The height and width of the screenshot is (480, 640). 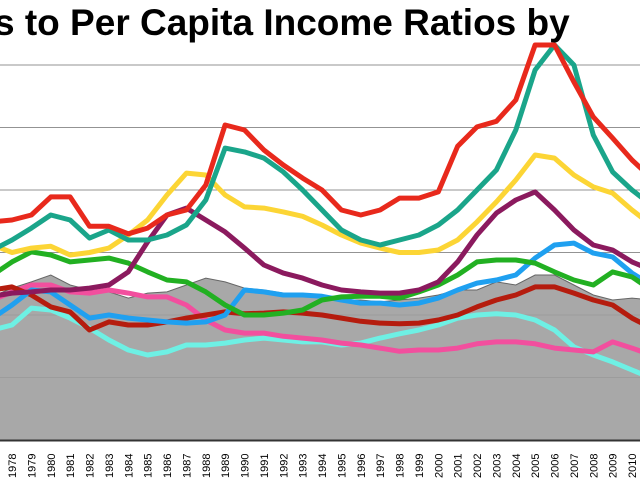 I want to click on x-tick-label: 1978, so click(x=13, y=466).